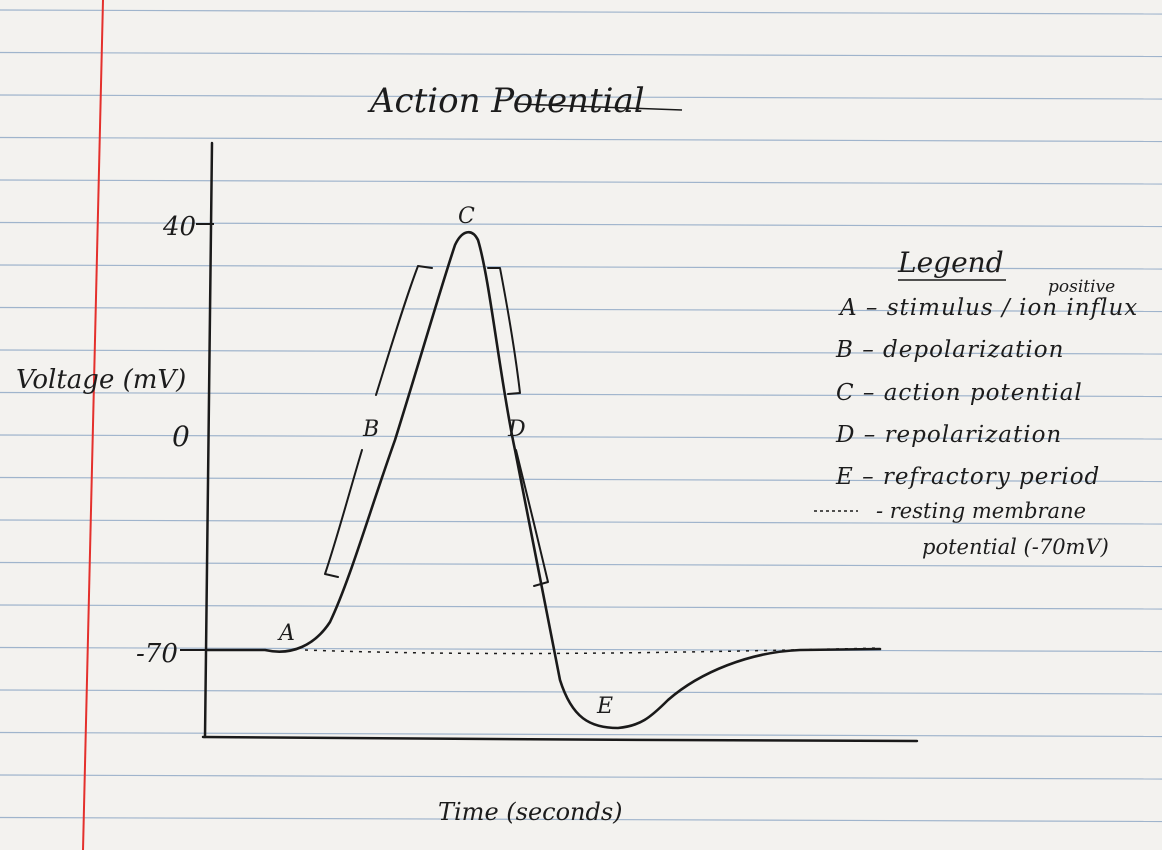  What do you see at coordinates (101, 380) in the screenshot?
I see `y-axis-label: Voltage (mV)` at bounding box center [101, 380].